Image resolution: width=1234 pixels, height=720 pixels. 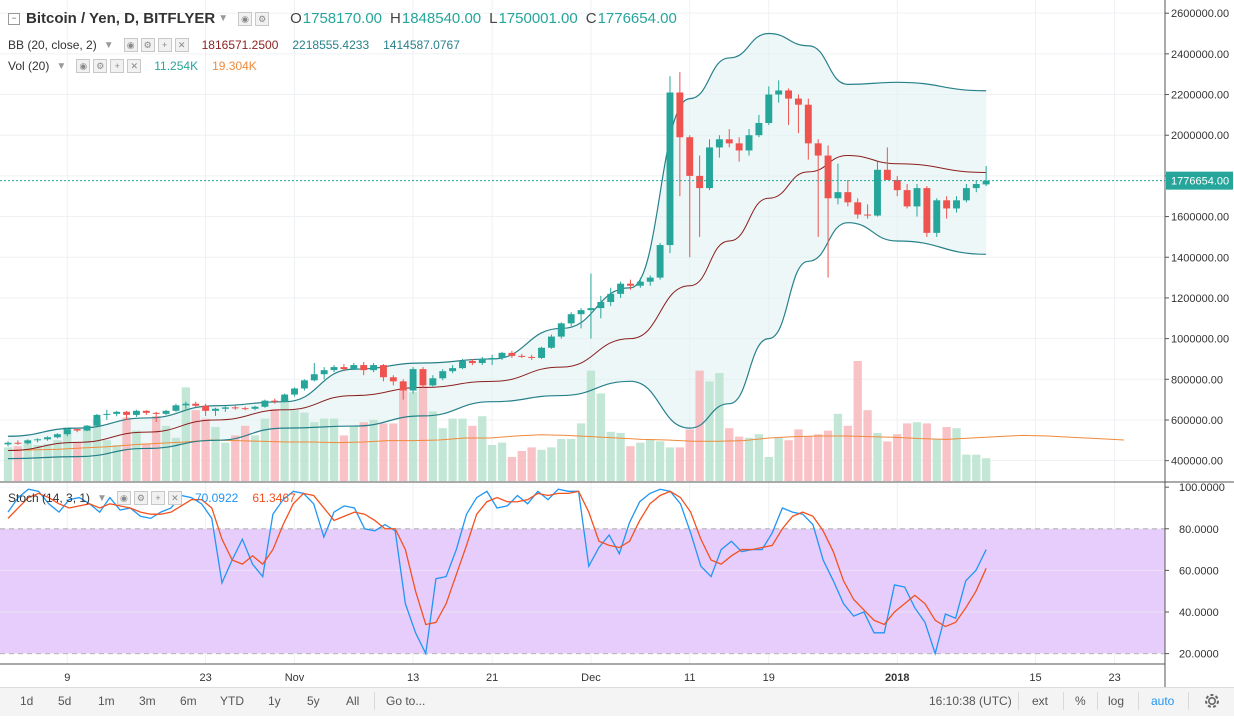 What do you see at coordinates (164, 45) in the screenshot?
I see `bb-add-icon: +` at bounding box center [164, 45].